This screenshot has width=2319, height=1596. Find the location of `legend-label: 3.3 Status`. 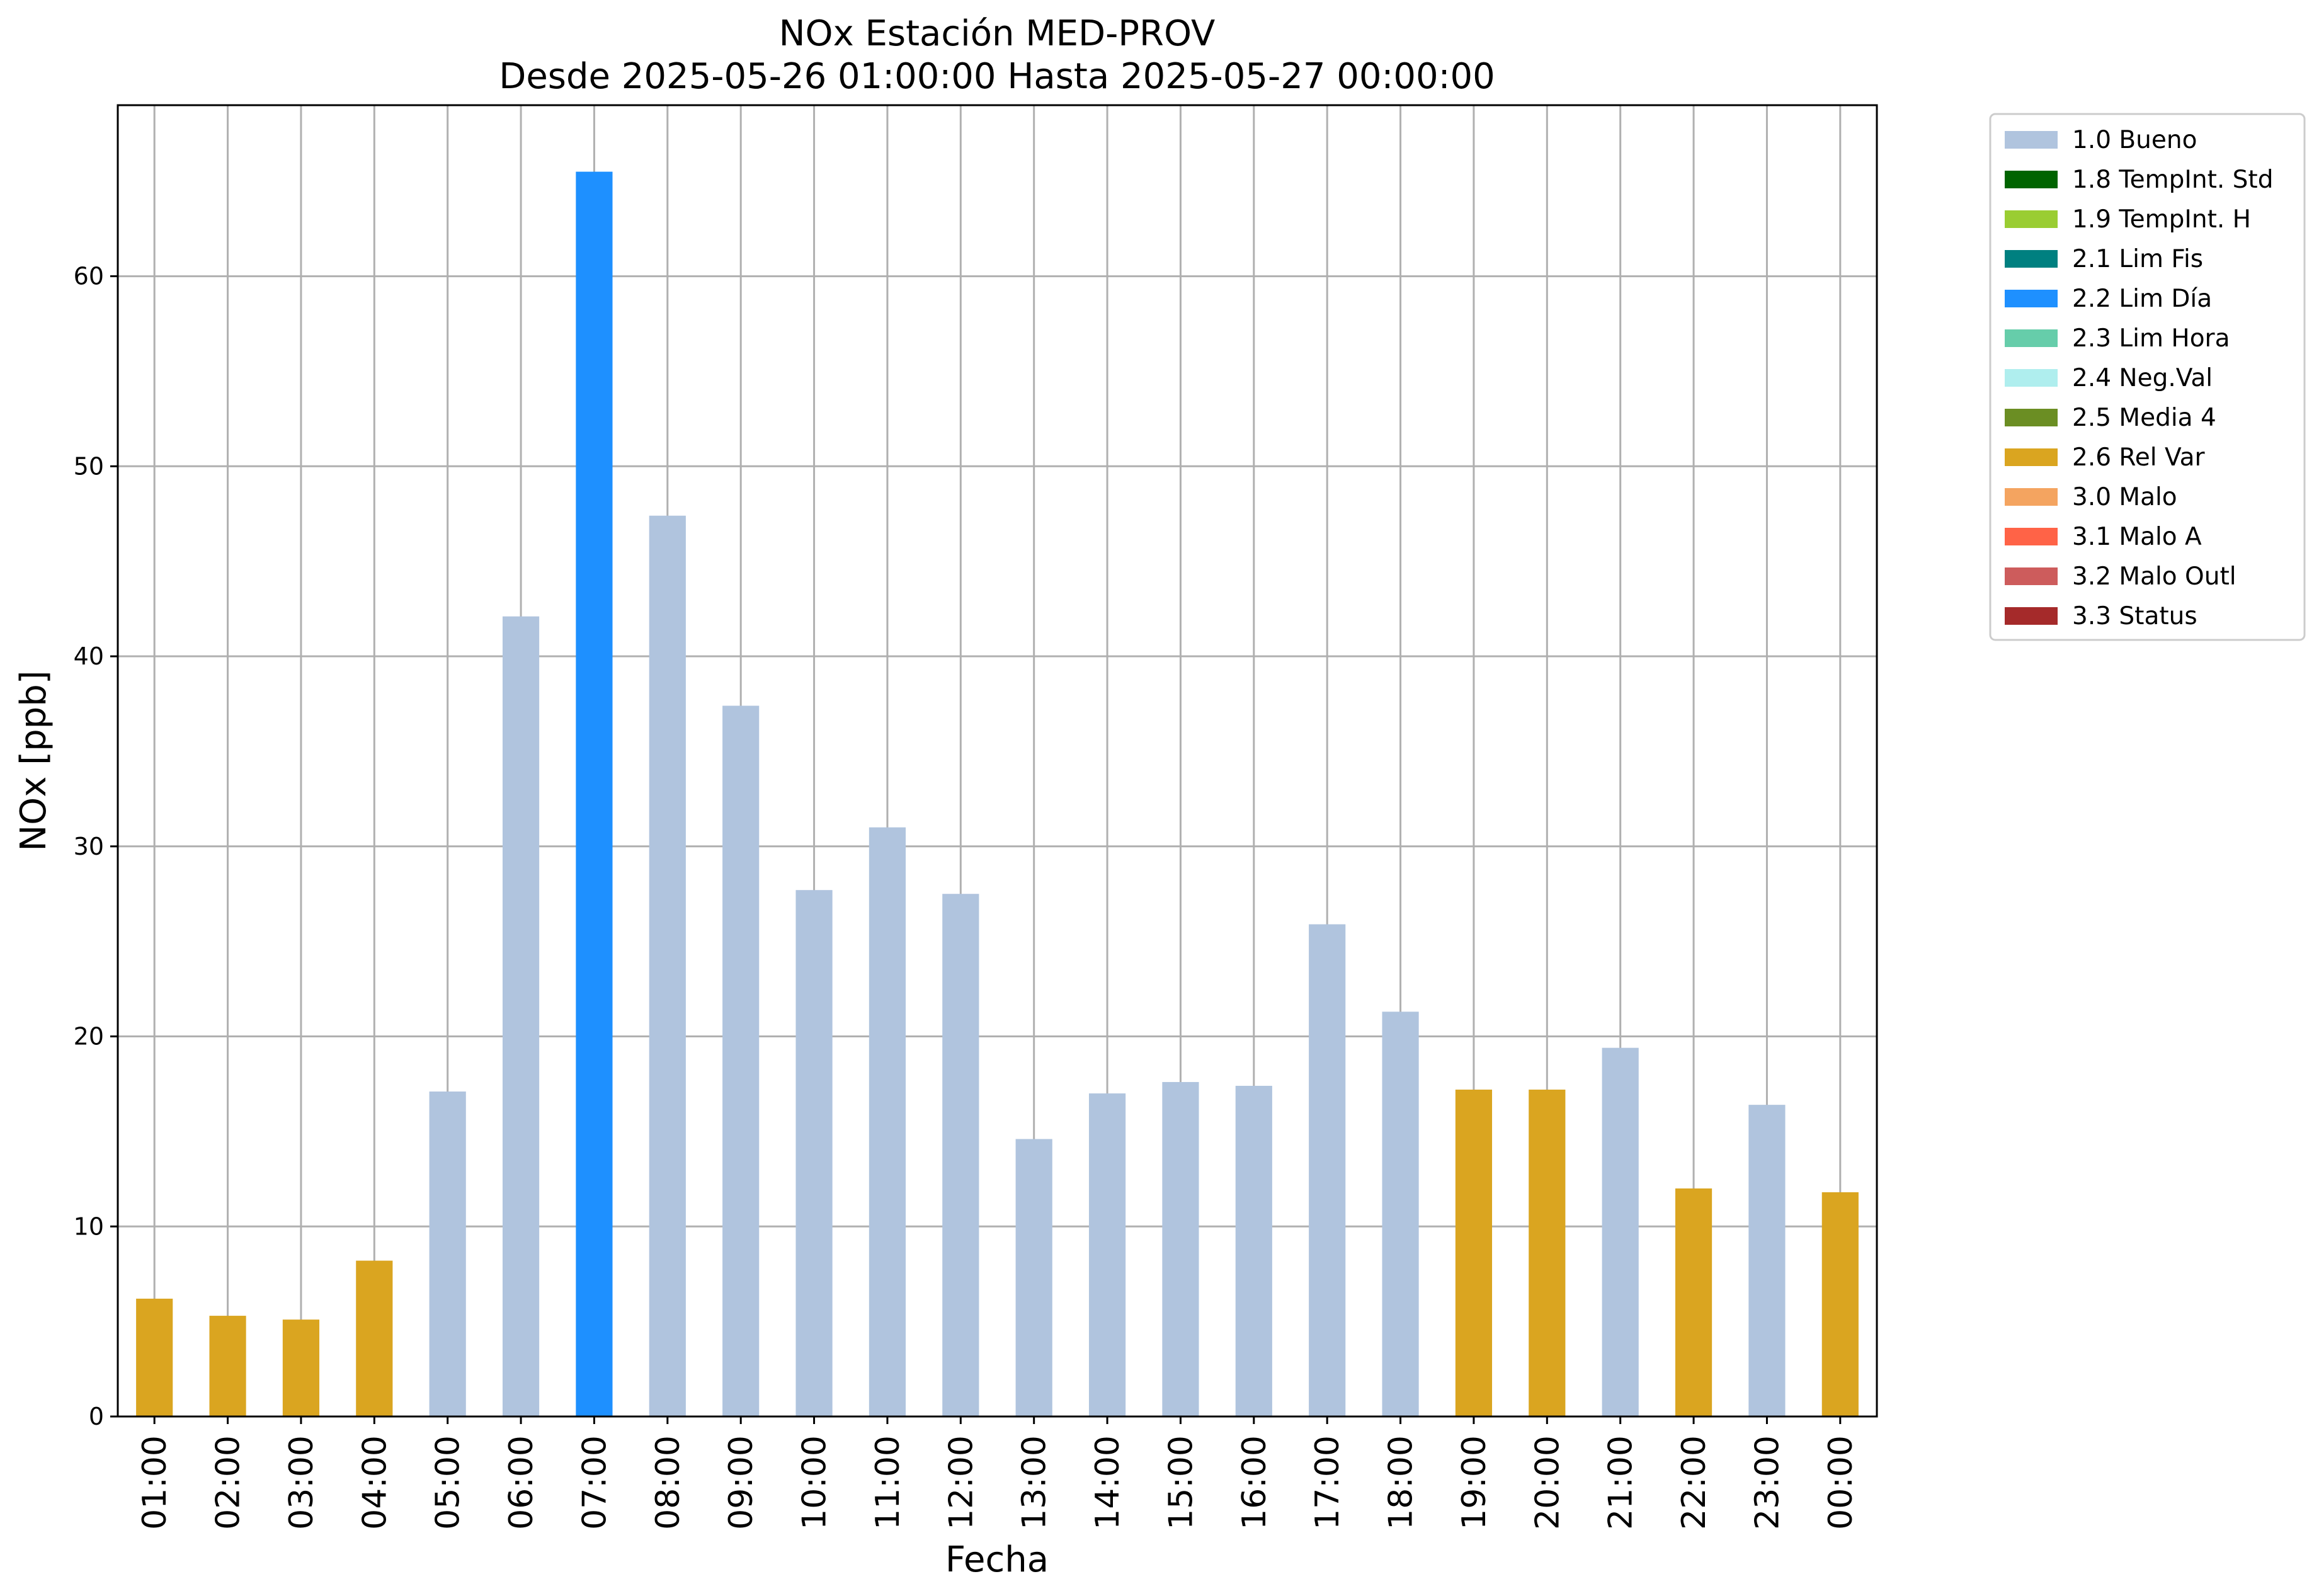

legend-label: 3.3 Status is located at coordinates (2134, 616).